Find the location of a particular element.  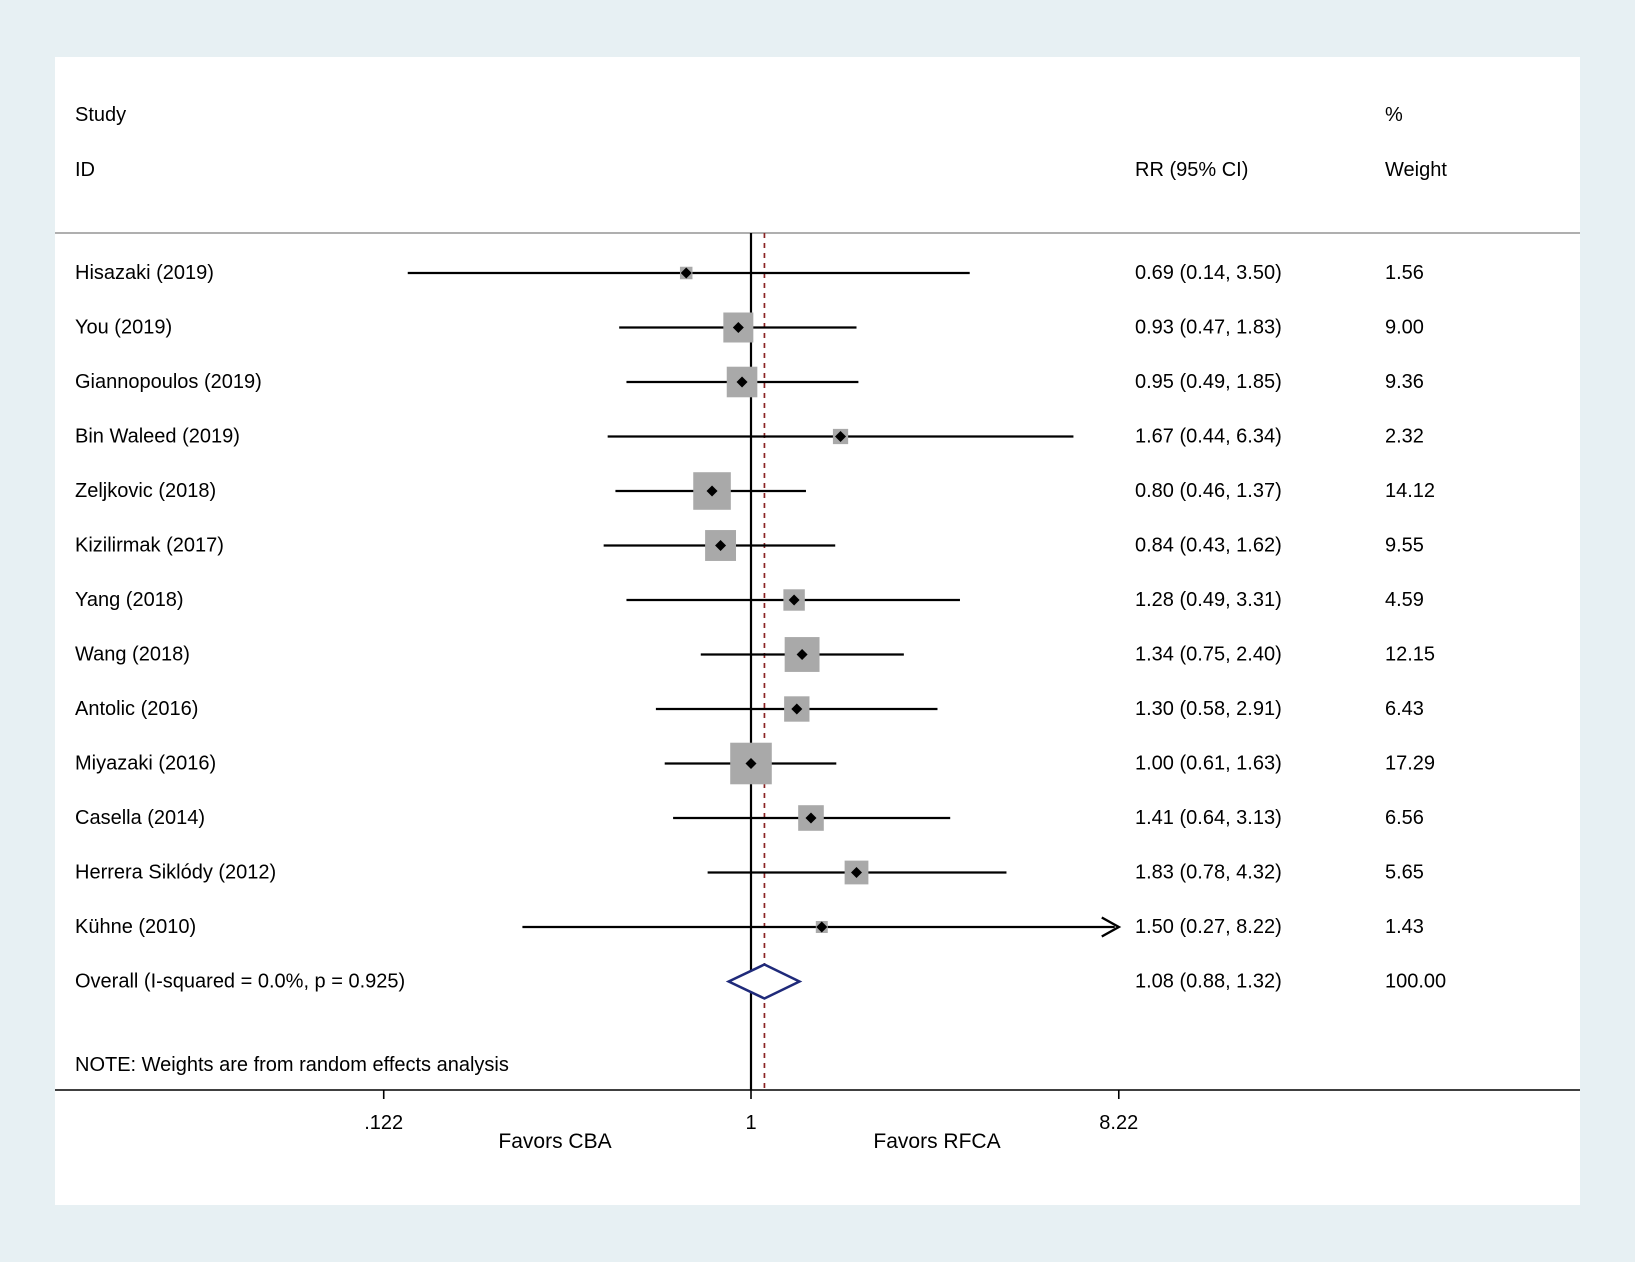

weight-value: 4.59 is located at coordinates (1404, 600).